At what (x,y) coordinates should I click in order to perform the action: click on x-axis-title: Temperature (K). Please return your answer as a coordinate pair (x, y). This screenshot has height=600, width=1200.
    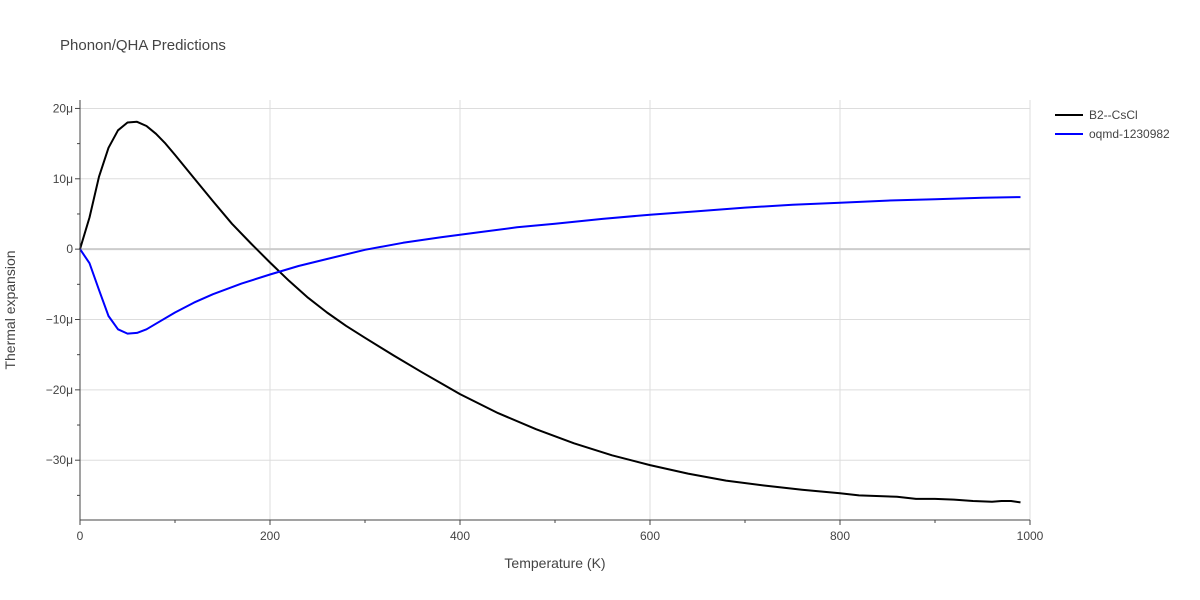
    Looking at the image, I should click on (554, 563).